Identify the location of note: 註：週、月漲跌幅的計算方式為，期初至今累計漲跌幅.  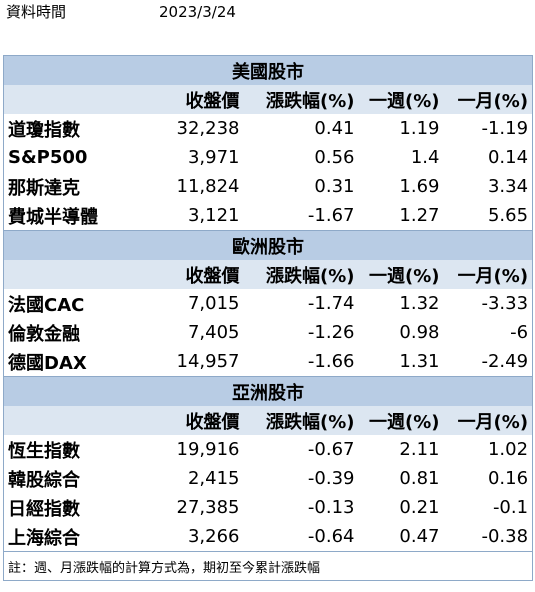
(268, 566).